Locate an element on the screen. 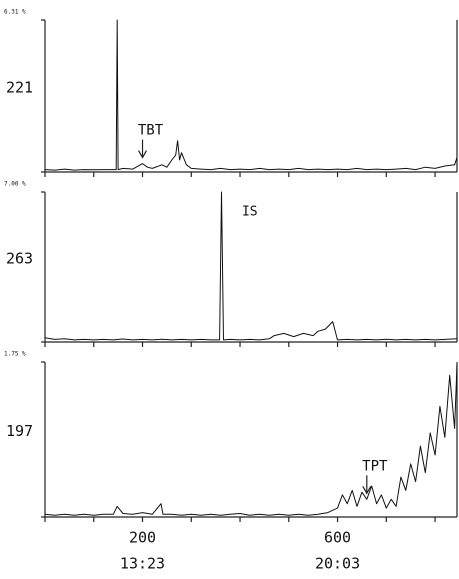  scale-label: 1.75 % is located at coordinates (15, 354).